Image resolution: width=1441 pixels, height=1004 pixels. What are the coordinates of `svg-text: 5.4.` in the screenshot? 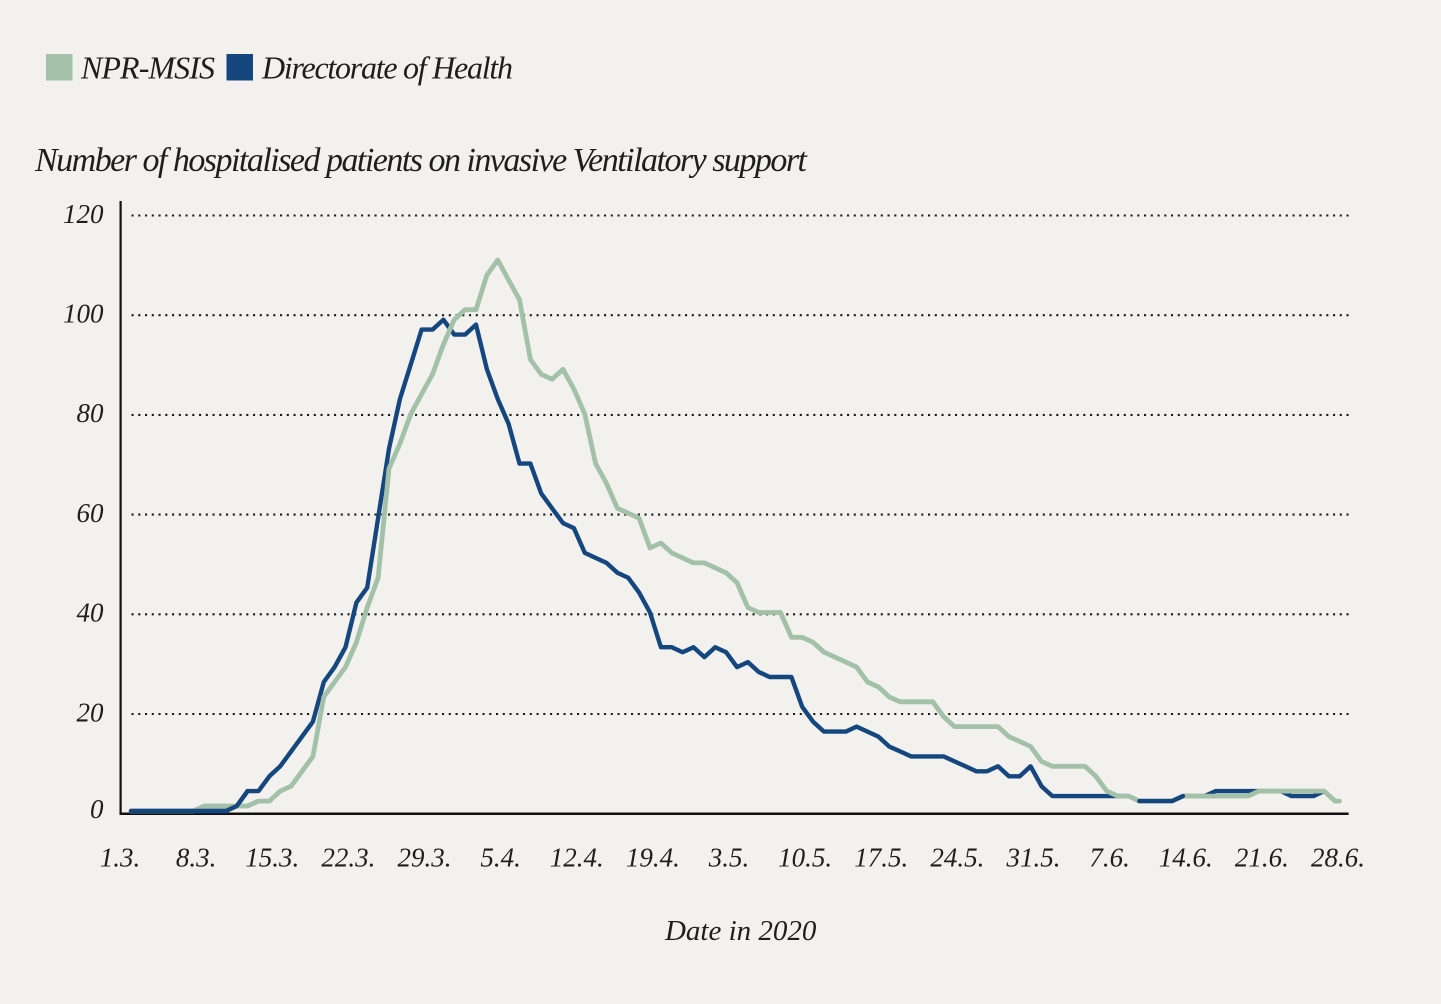 It's located at (500, 858).